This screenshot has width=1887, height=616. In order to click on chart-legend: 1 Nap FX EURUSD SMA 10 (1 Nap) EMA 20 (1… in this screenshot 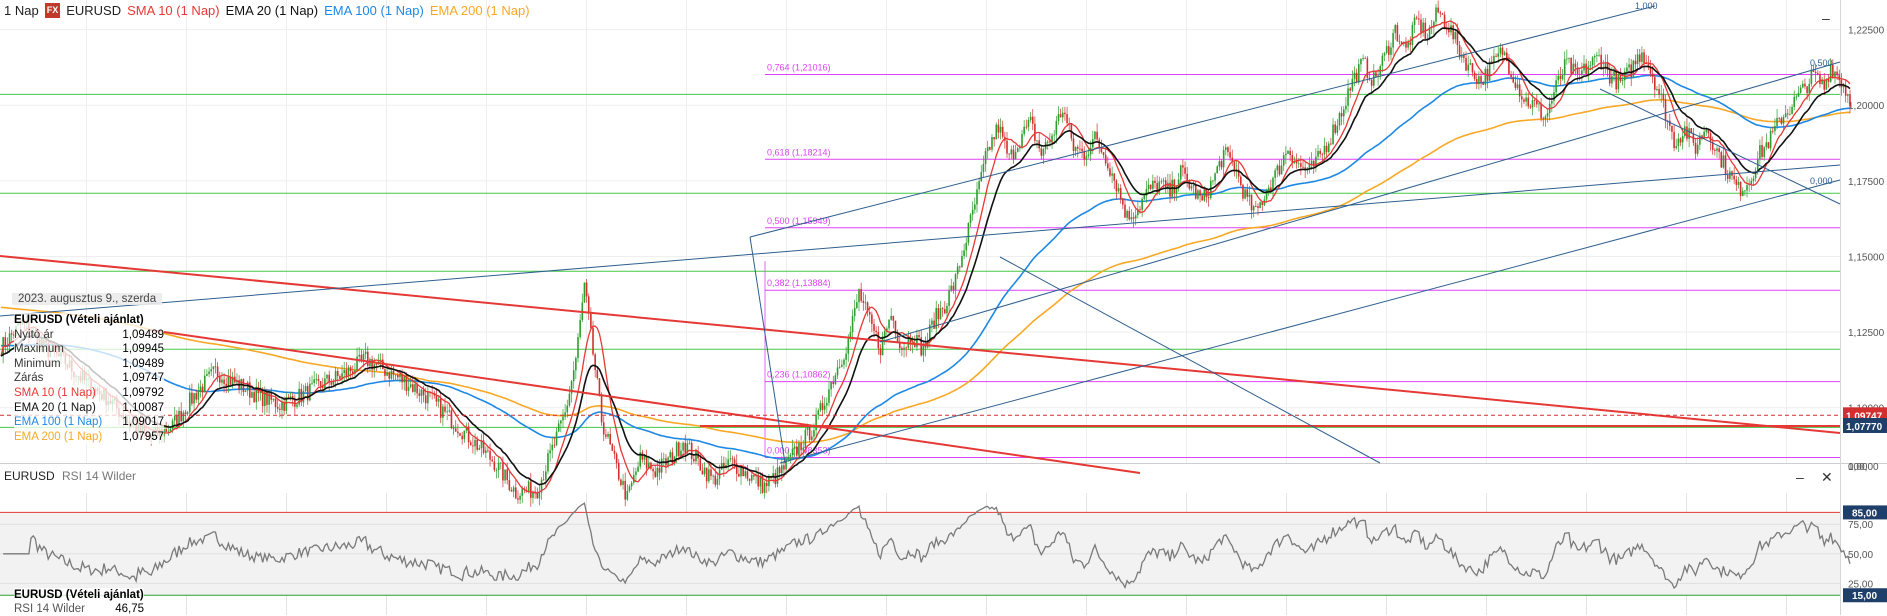, I will do `click(267, 10)`.